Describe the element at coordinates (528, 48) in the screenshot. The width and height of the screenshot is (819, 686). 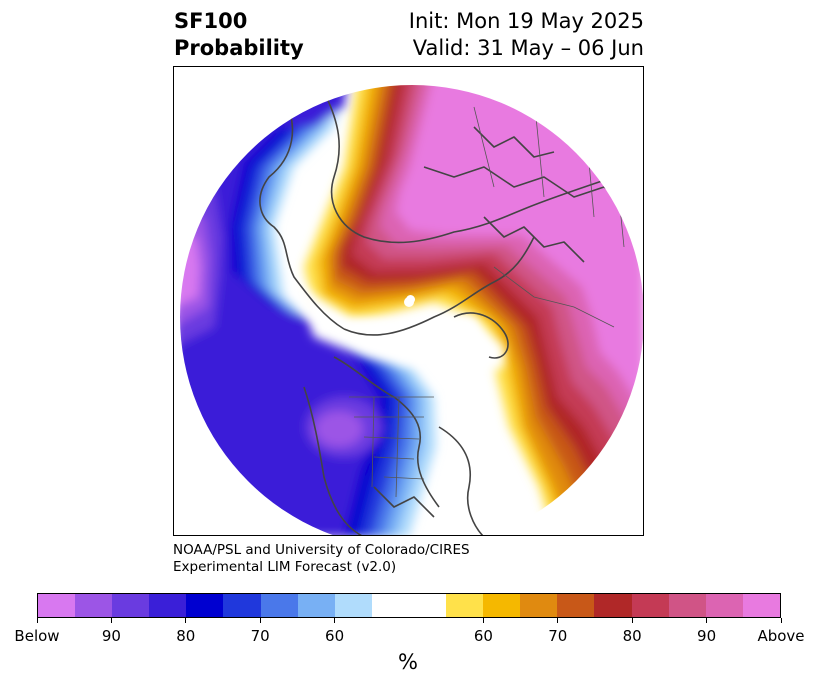
I see `valid-date: Valid: 31 May – 06 Jun` at that location.